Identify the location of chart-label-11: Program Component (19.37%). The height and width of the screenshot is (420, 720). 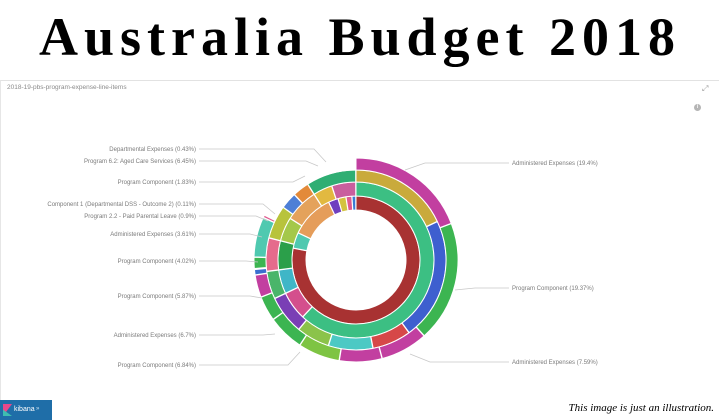
(553, 289).